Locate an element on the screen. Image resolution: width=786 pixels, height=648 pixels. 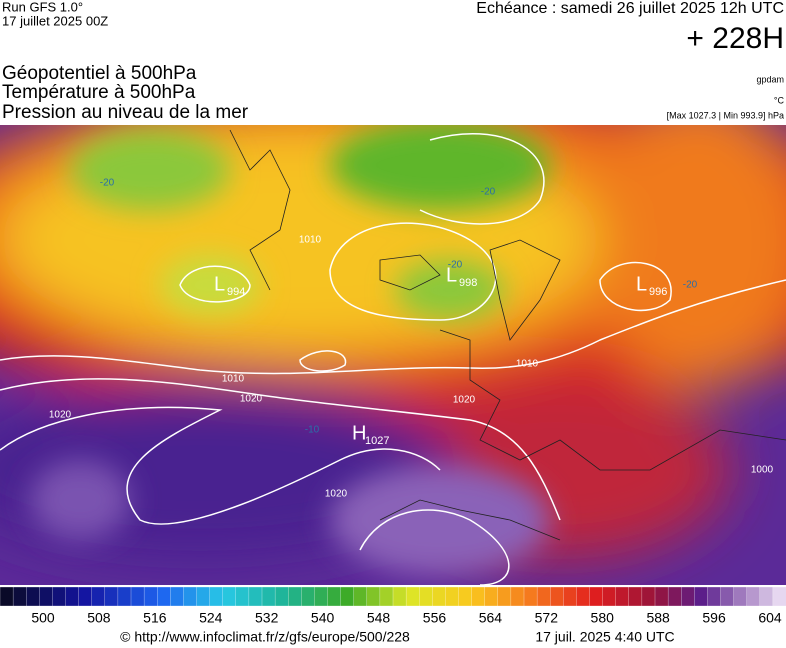
pressure-center-value: 996 is located at coordinates (658, 292).